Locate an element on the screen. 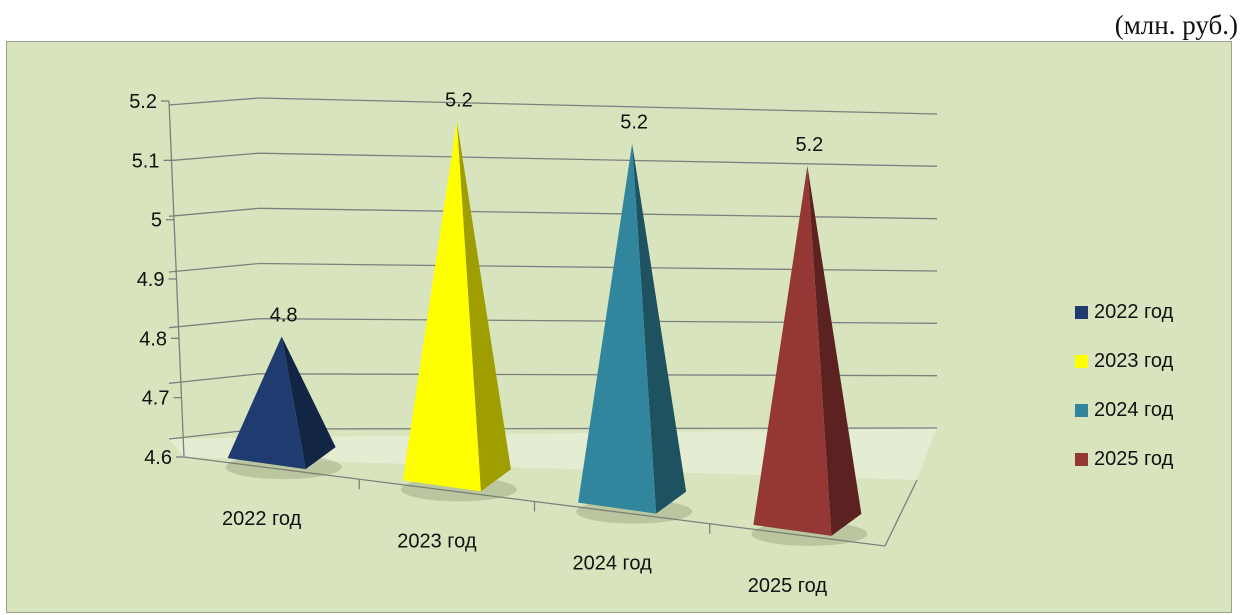 This screenshot has width=1252, height=615. legend-item: 2023 год is located at coordinates (1150, 361).